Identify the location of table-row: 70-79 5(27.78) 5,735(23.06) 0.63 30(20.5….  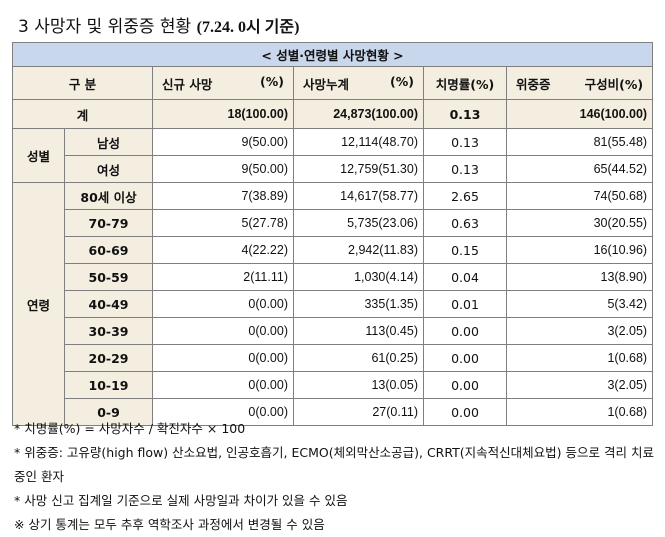
(333, 223).